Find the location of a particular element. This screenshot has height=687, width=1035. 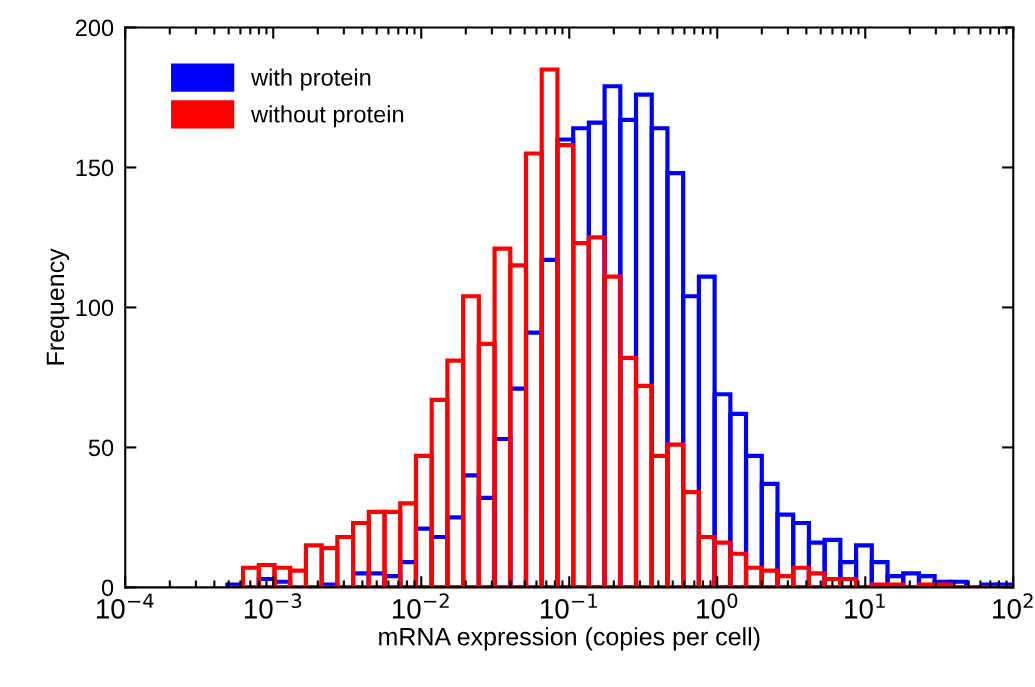

y-tick-label: 100 is located at coordinates (95, 308).